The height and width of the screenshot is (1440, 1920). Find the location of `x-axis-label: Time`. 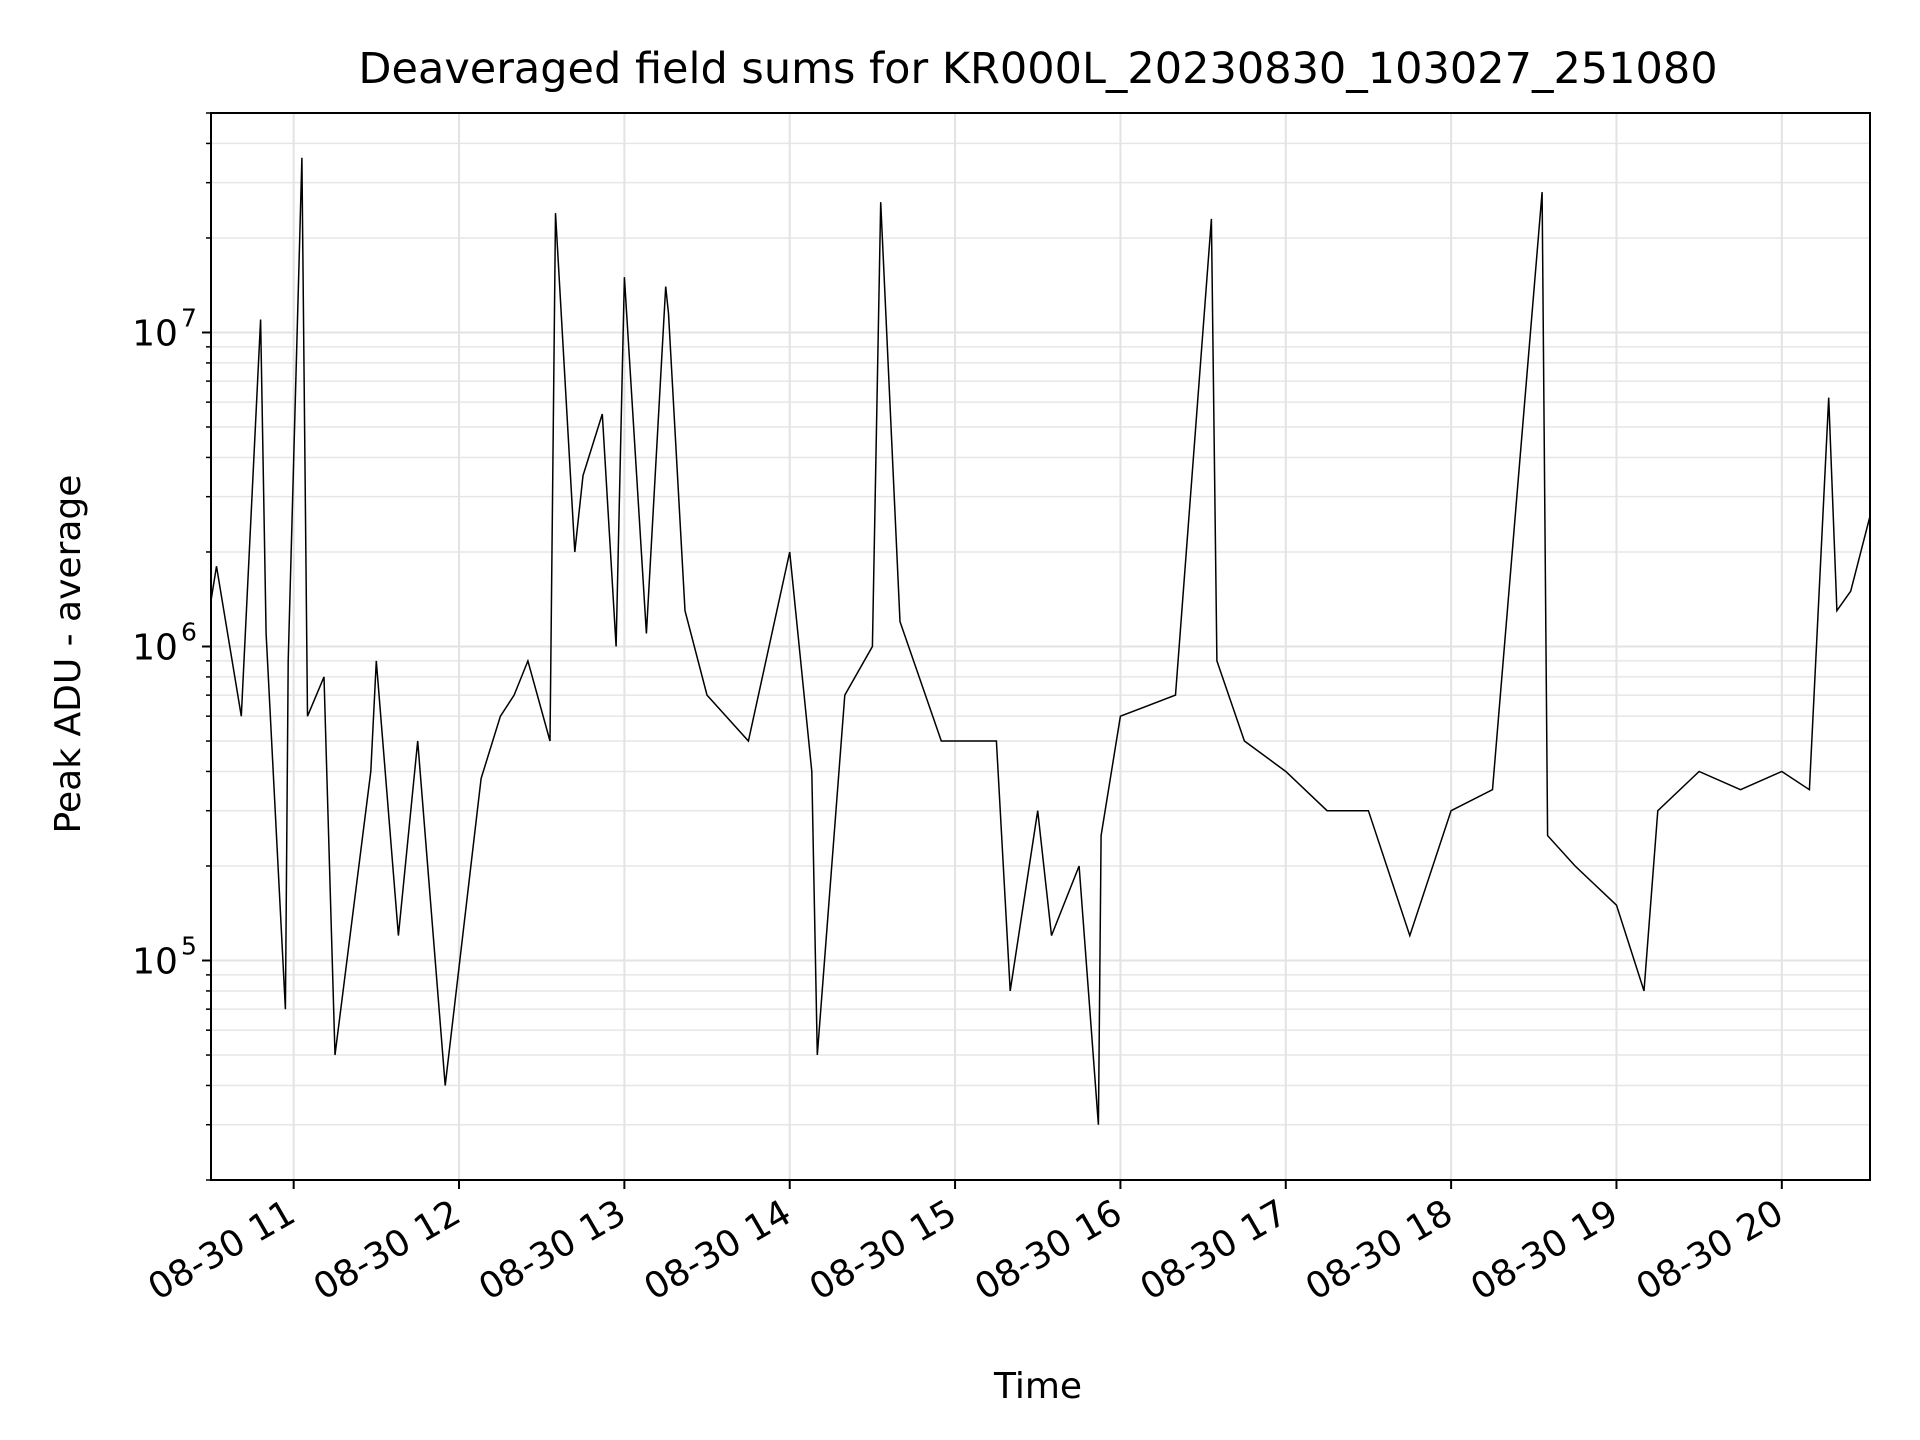

x-axis-label: Time is located at coordinates (1037, 1386).